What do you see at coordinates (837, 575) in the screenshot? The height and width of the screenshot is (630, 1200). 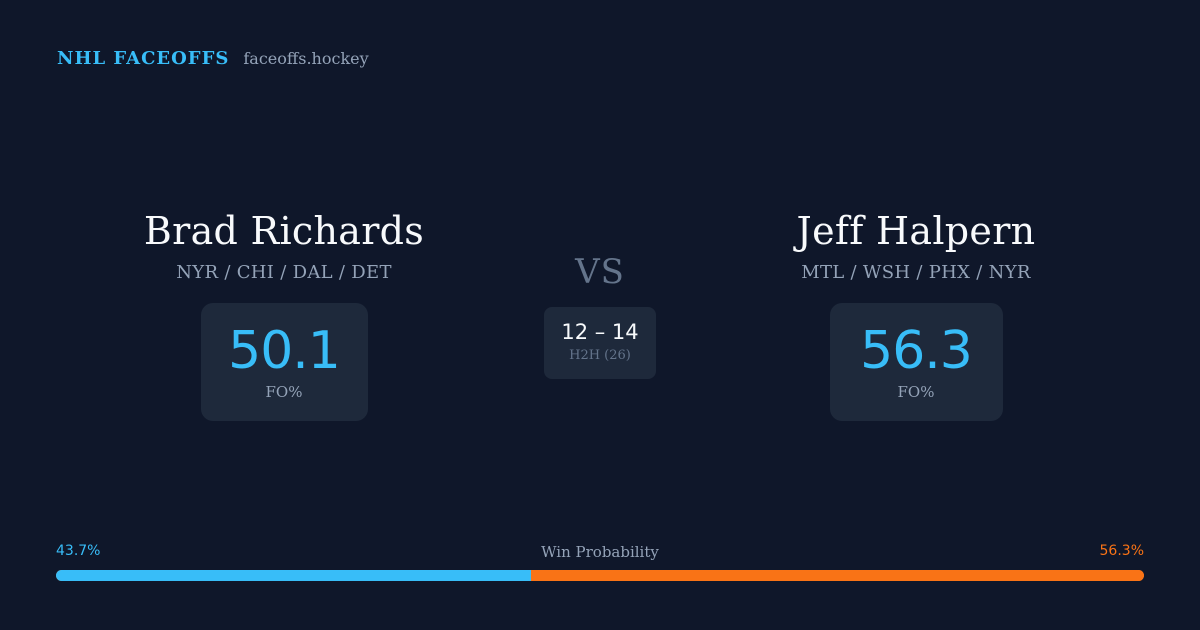 I see `win-probability-fill-right` at bounding box center [837, 575].